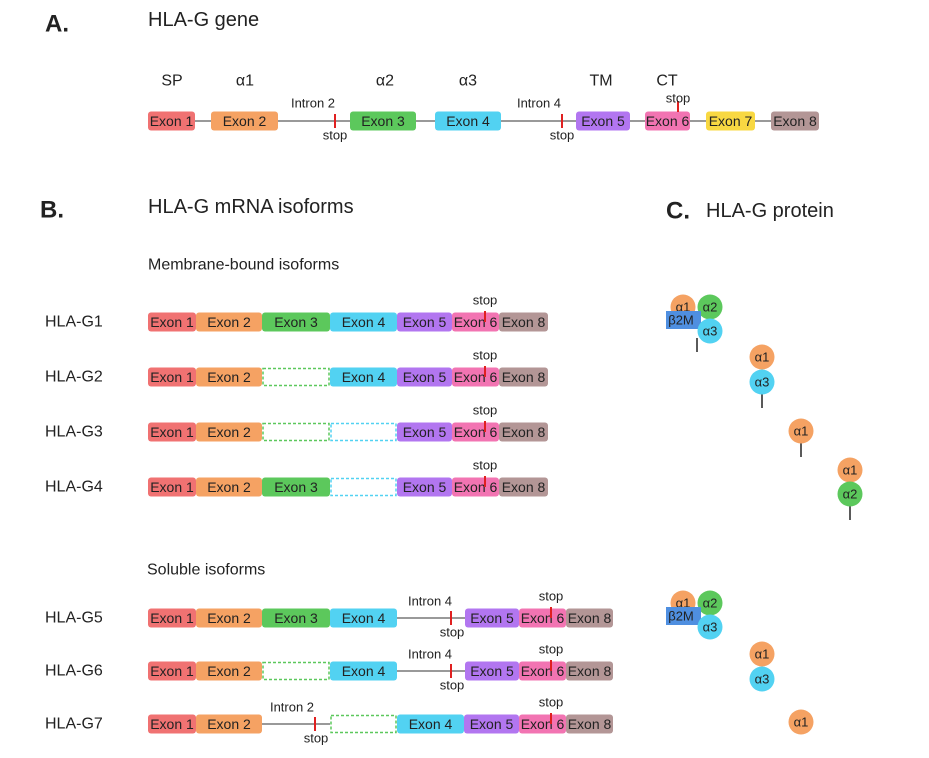 This screenshot has height=758, width=929. What do you see at coordinates (74, 618) in the screenshot?
I see `isoform-name: HLA-G5` at bounding box center [74, 618].